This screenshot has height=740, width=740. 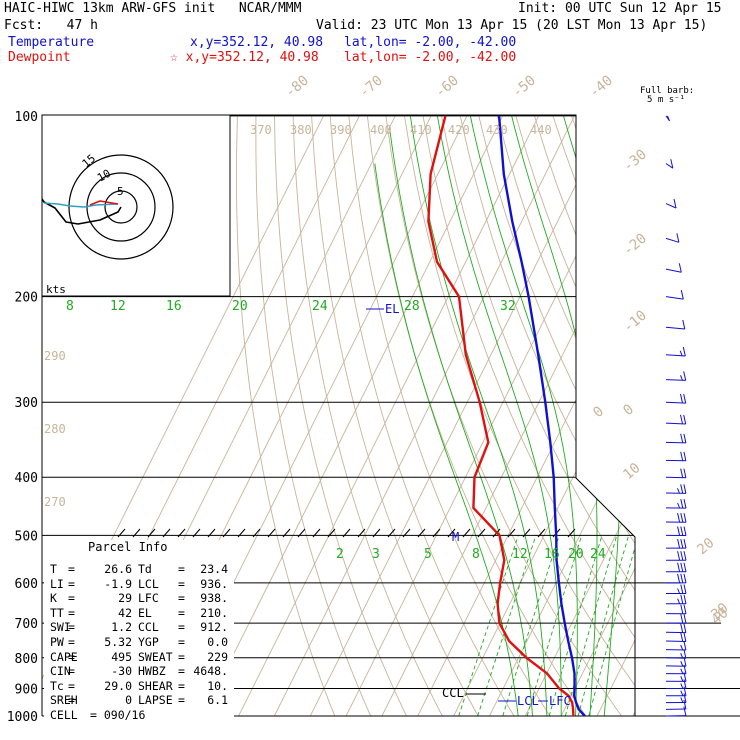 I want to click on moist-adiabat-line, so click(x=446, y=439).